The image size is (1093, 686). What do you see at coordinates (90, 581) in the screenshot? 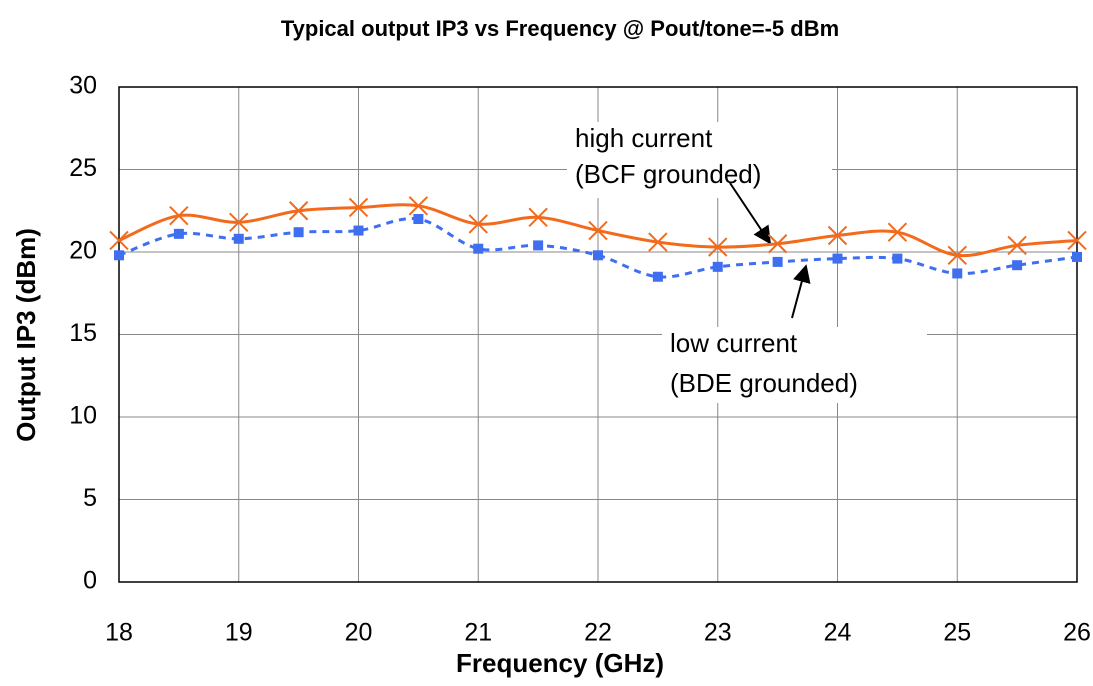
I see `y-tick-label: 0` at bounding box center [90, 581].